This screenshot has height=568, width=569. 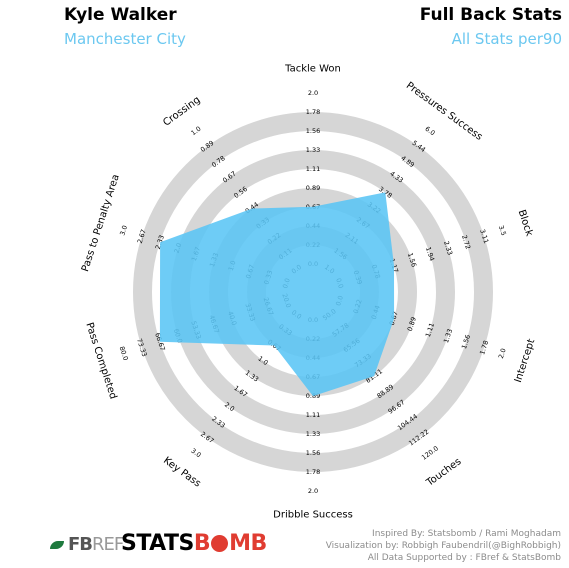 What do you see at coordinates (502, 230) in the screenshot?
I see `tick-label: 3.5` at bounding box center [502, 230].